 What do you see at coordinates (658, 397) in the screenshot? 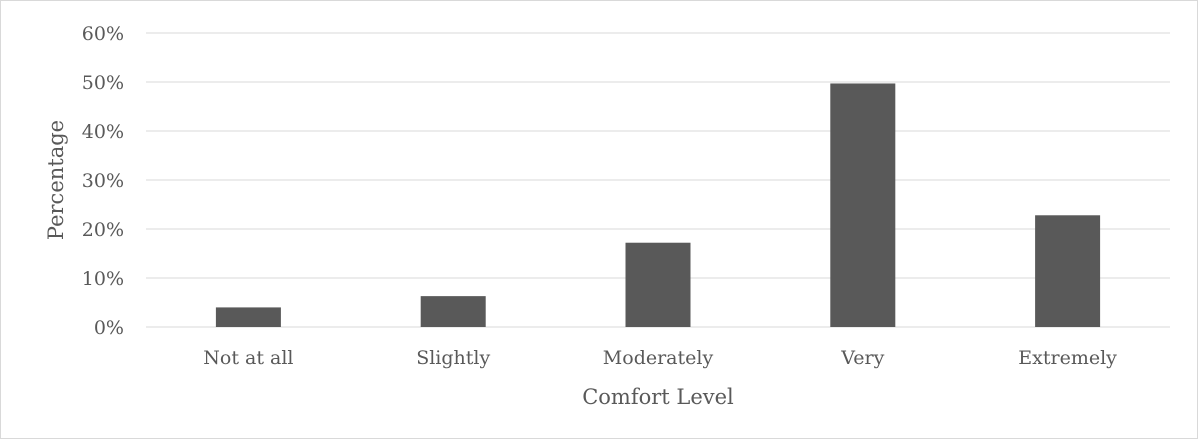
I see `x-axis-title: Comfort Level` at bounding box center [658, 397].